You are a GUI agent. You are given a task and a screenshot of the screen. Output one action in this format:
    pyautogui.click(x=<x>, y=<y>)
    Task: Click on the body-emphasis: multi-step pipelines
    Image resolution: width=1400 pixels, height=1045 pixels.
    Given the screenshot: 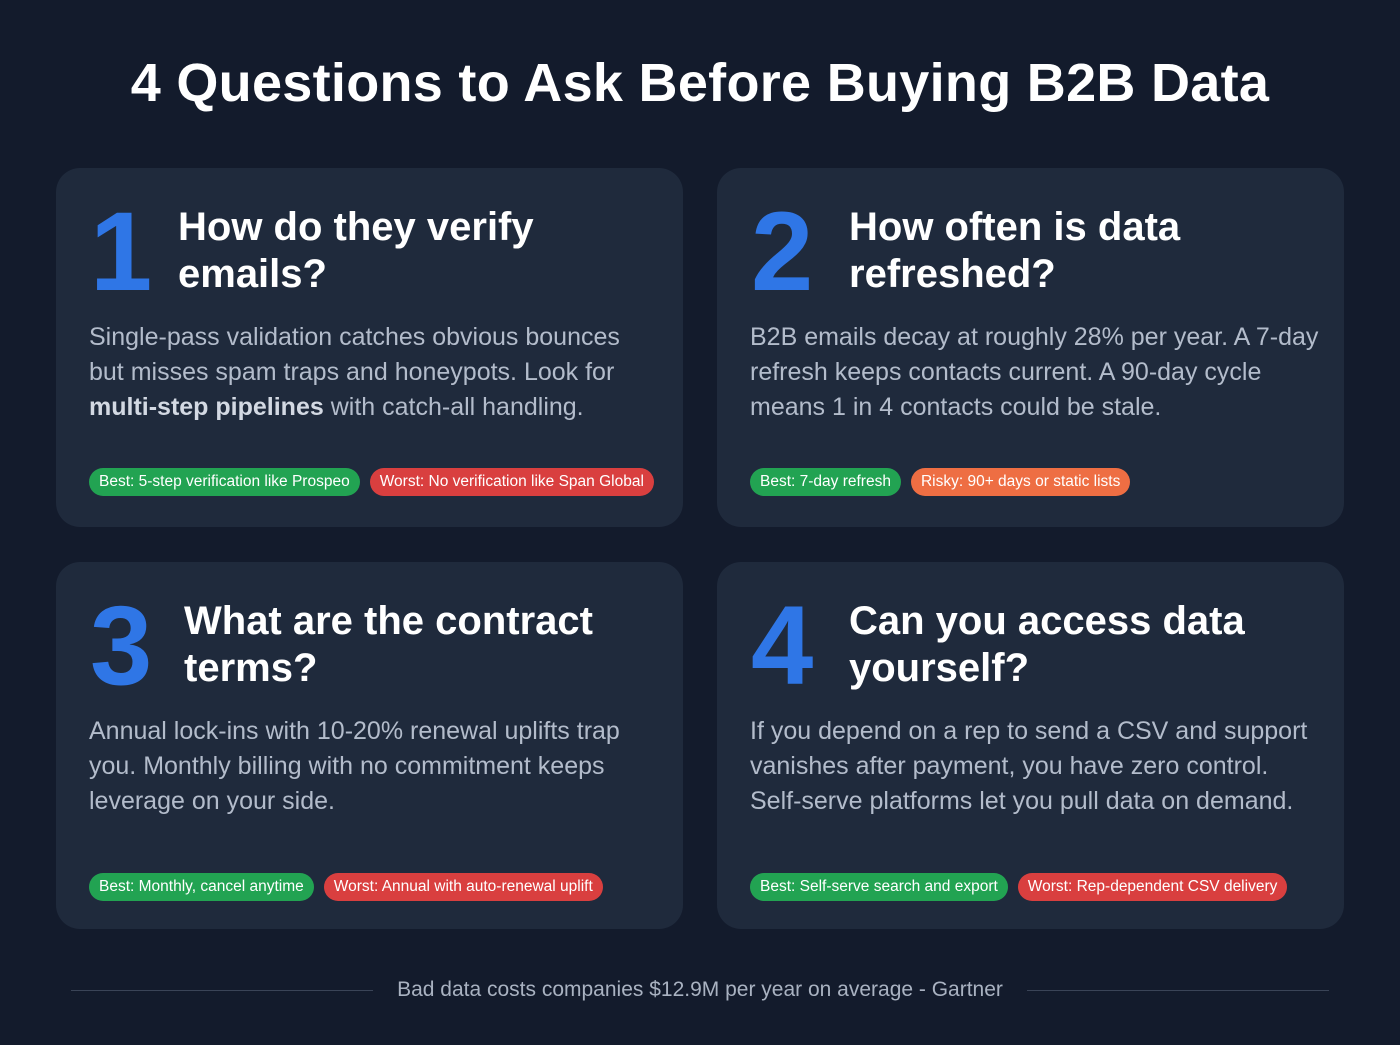 What is the action you would take?
    pyautogui.click(x=206, y=407)
    